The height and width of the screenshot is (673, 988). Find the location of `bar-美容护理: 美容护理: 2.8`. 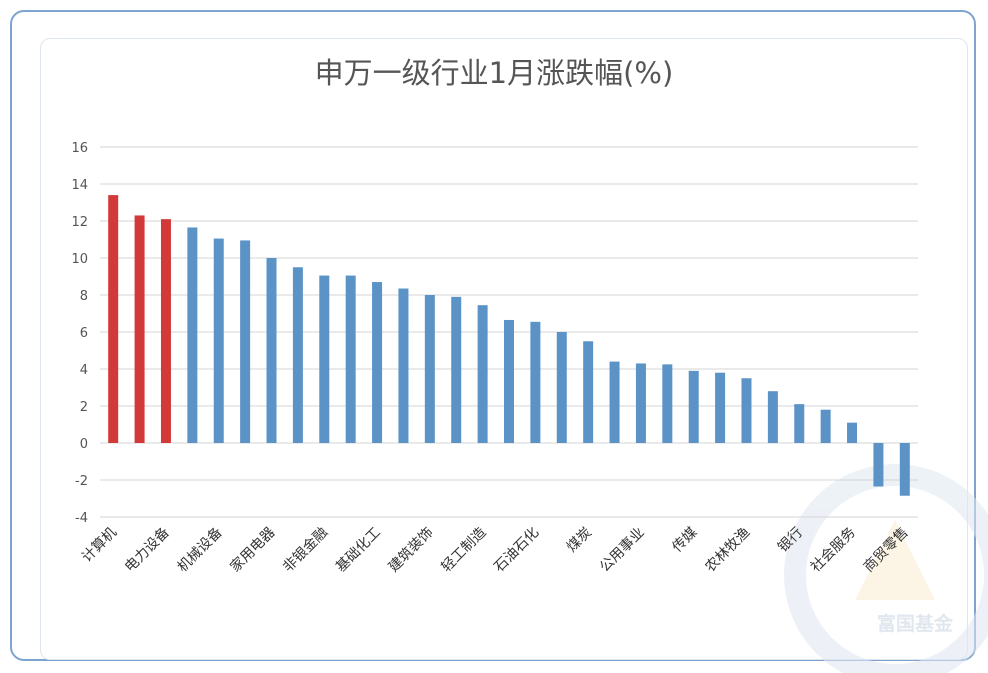

bar-美容护理: 美容护理: 2.8 is located at coordinates (772, 417).